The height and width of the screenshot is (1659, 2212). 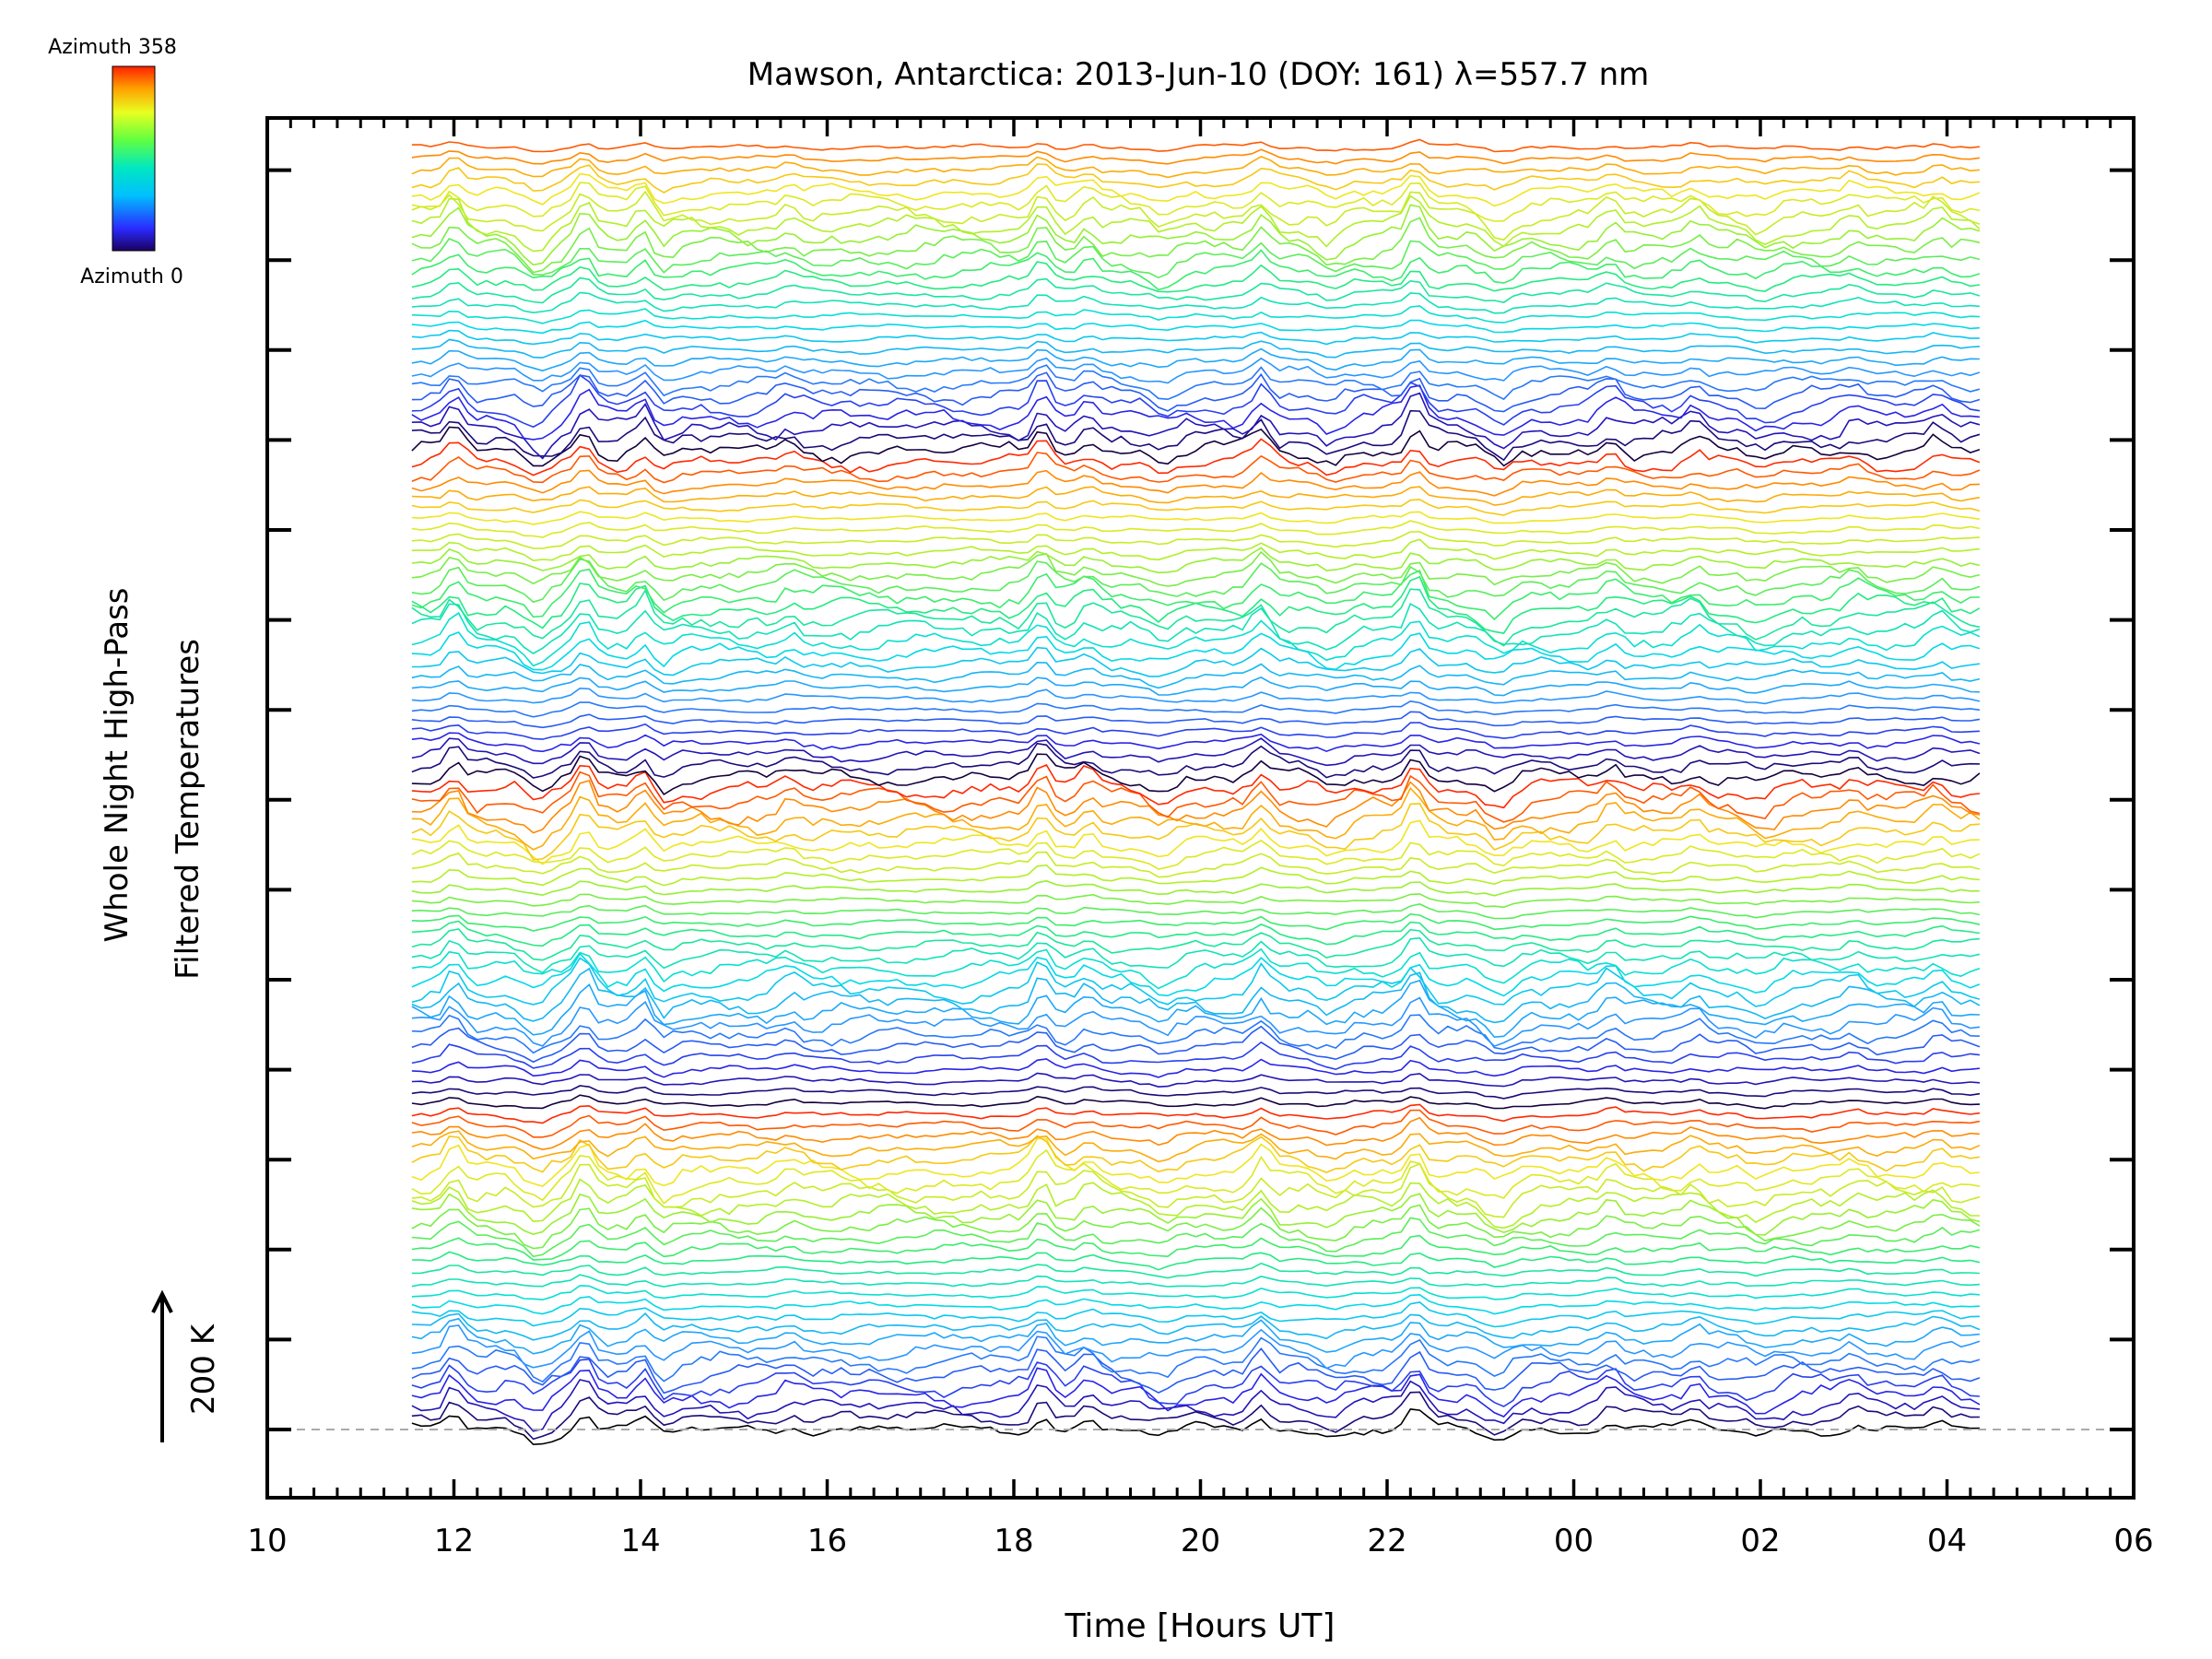 I want to click on scale-label: 200 K, so click(x=203, y=1369).